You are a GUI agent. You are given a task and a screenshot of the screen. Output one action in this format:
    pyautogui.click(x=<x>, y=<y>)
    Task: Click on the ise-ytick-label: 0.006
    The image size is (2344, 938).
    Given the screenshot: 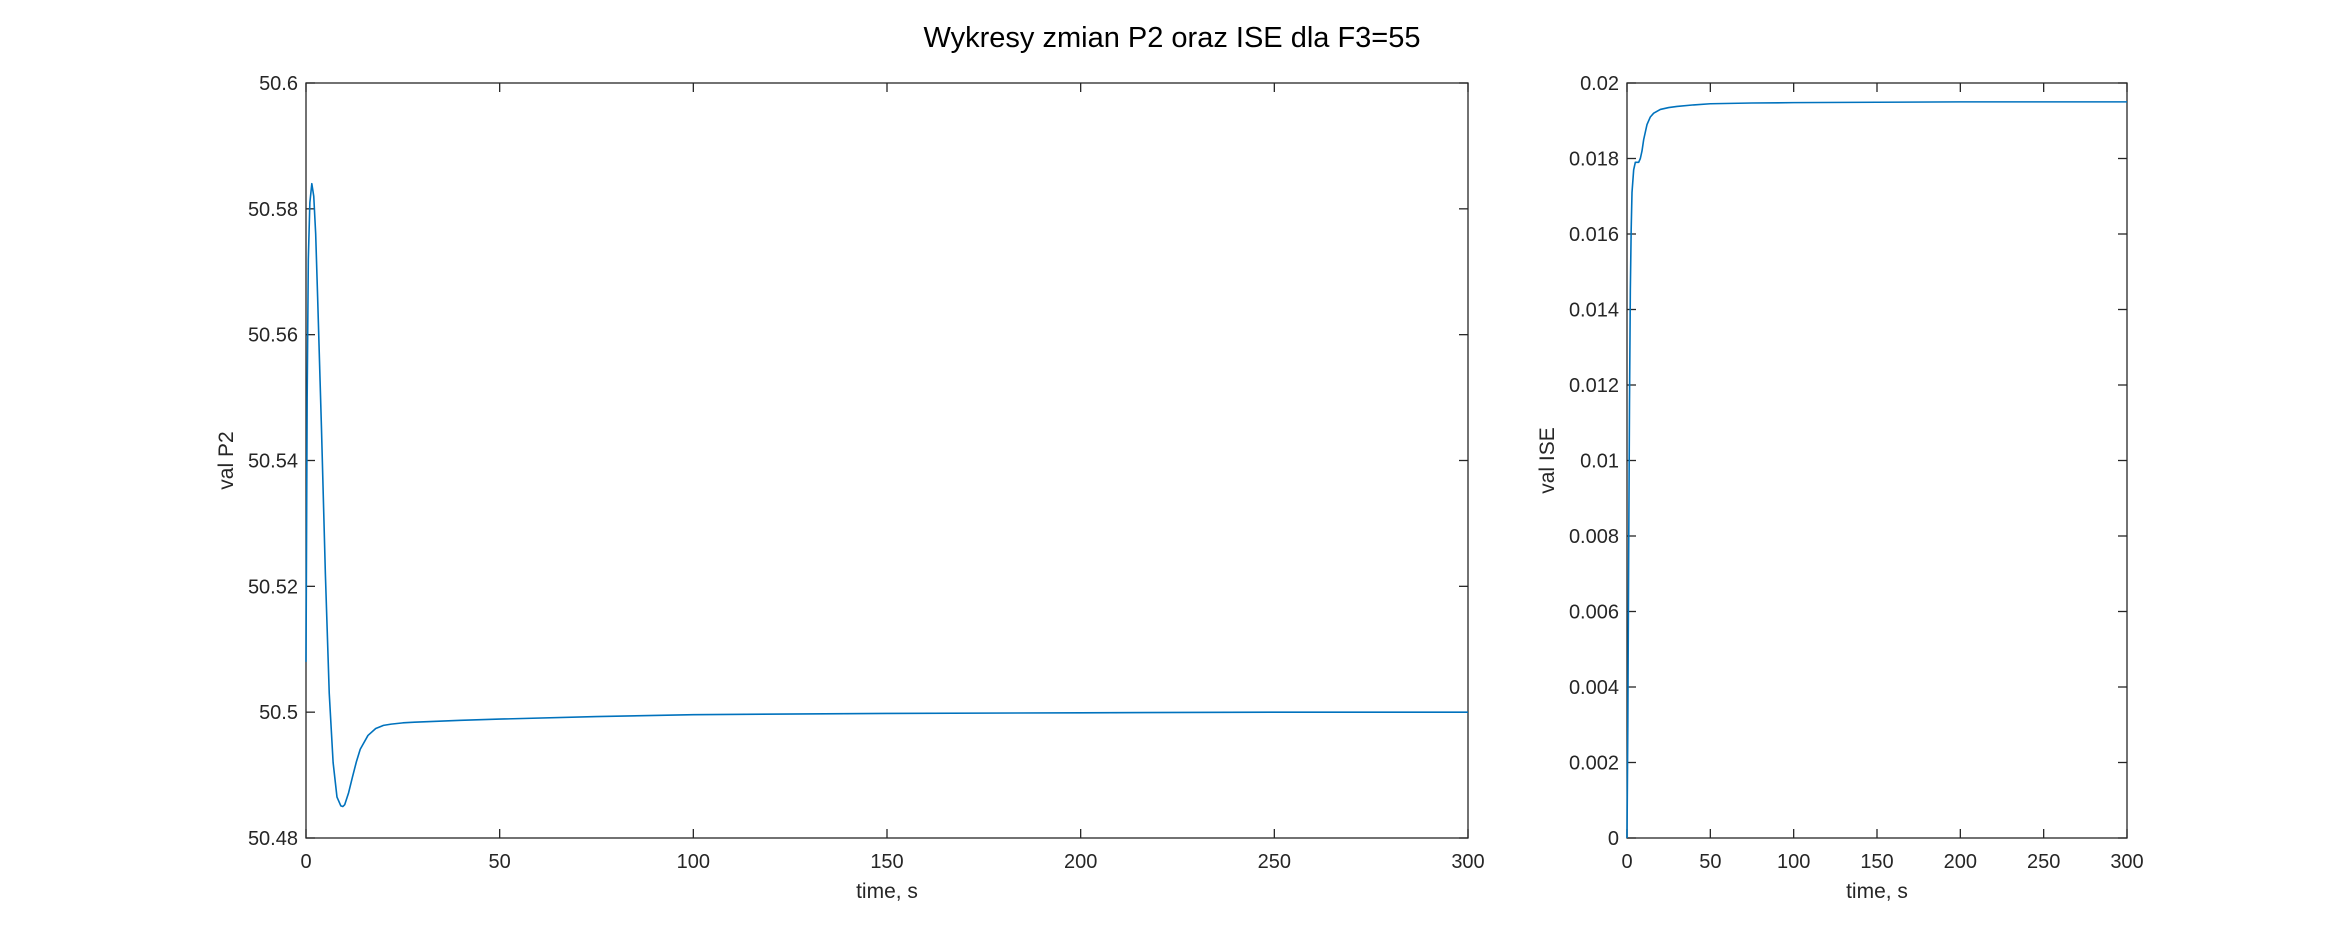 What is the action you would take?
    pyautogui.click(x=1594, y=613)
    